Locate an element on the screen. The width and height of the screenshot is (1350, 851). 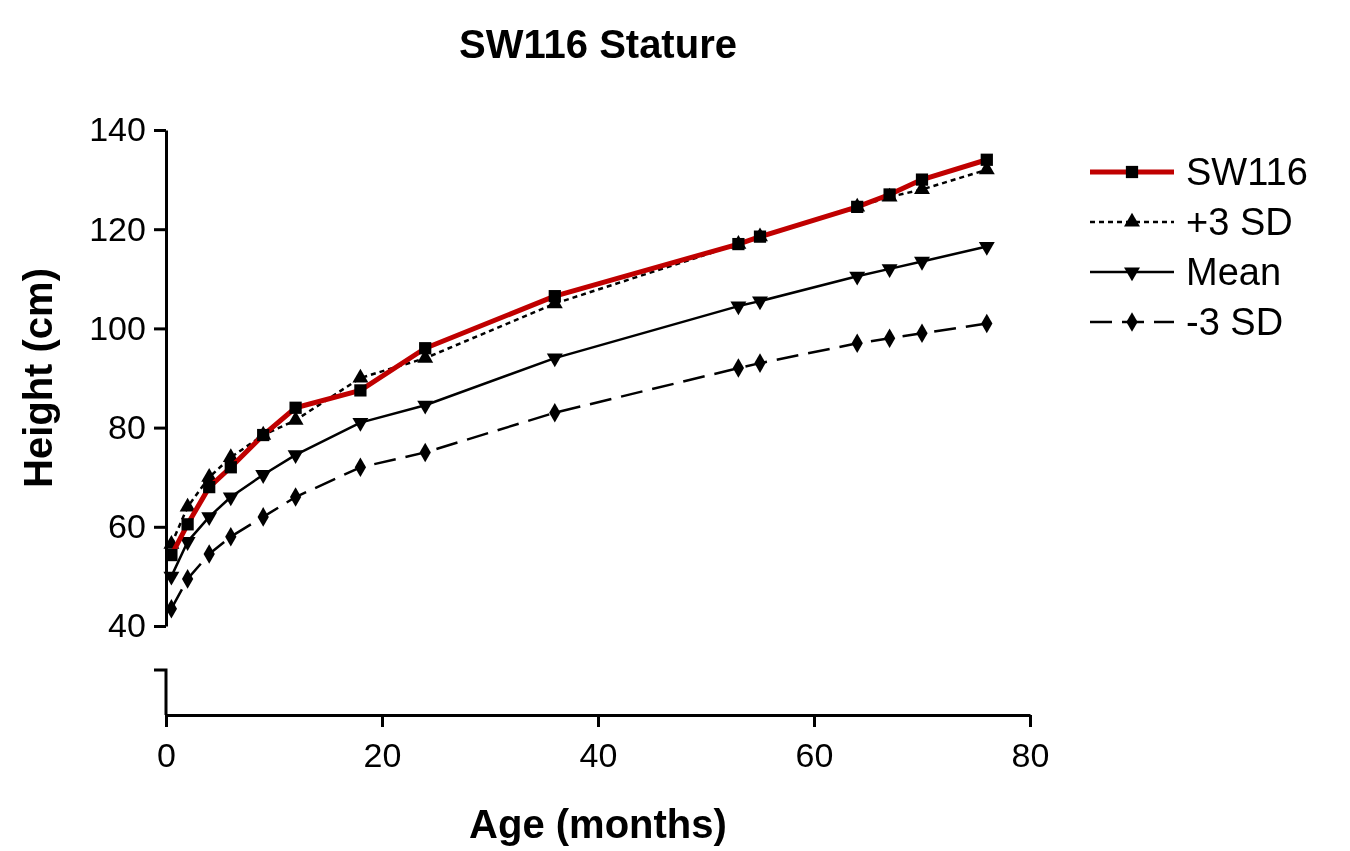
x-tick-label: 60 is located at coordinates (814, 755).